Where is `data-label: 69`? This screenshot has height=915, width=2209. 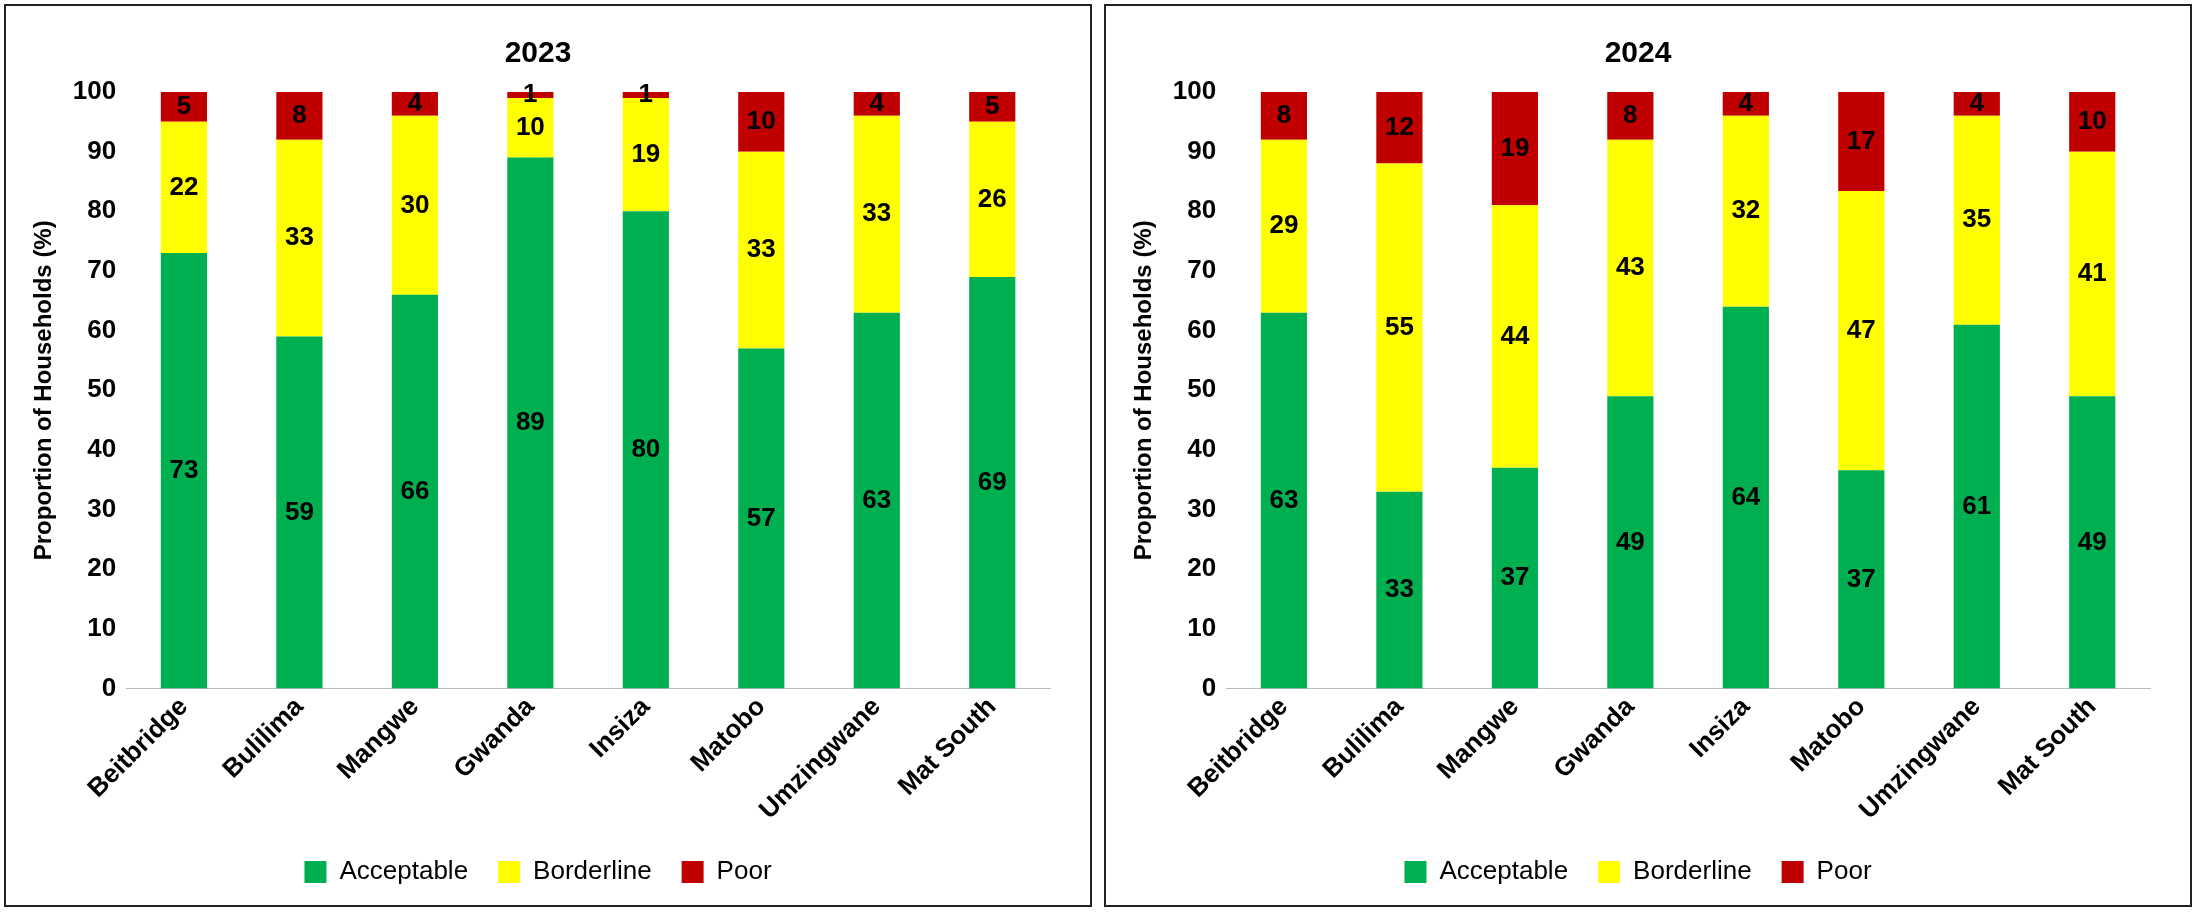 data-label: 69 is located at coordinates (992, 480).